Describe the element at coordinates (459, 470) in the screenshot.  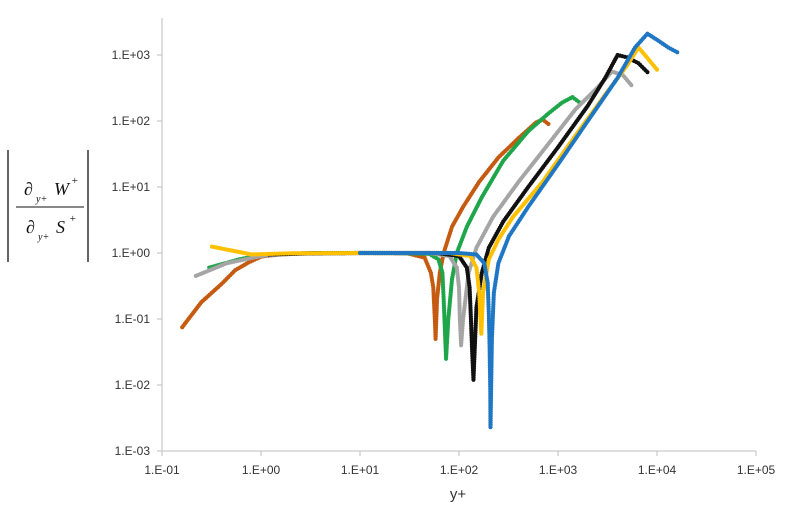
I see `x-tick-label: 1.E+02` at that location.